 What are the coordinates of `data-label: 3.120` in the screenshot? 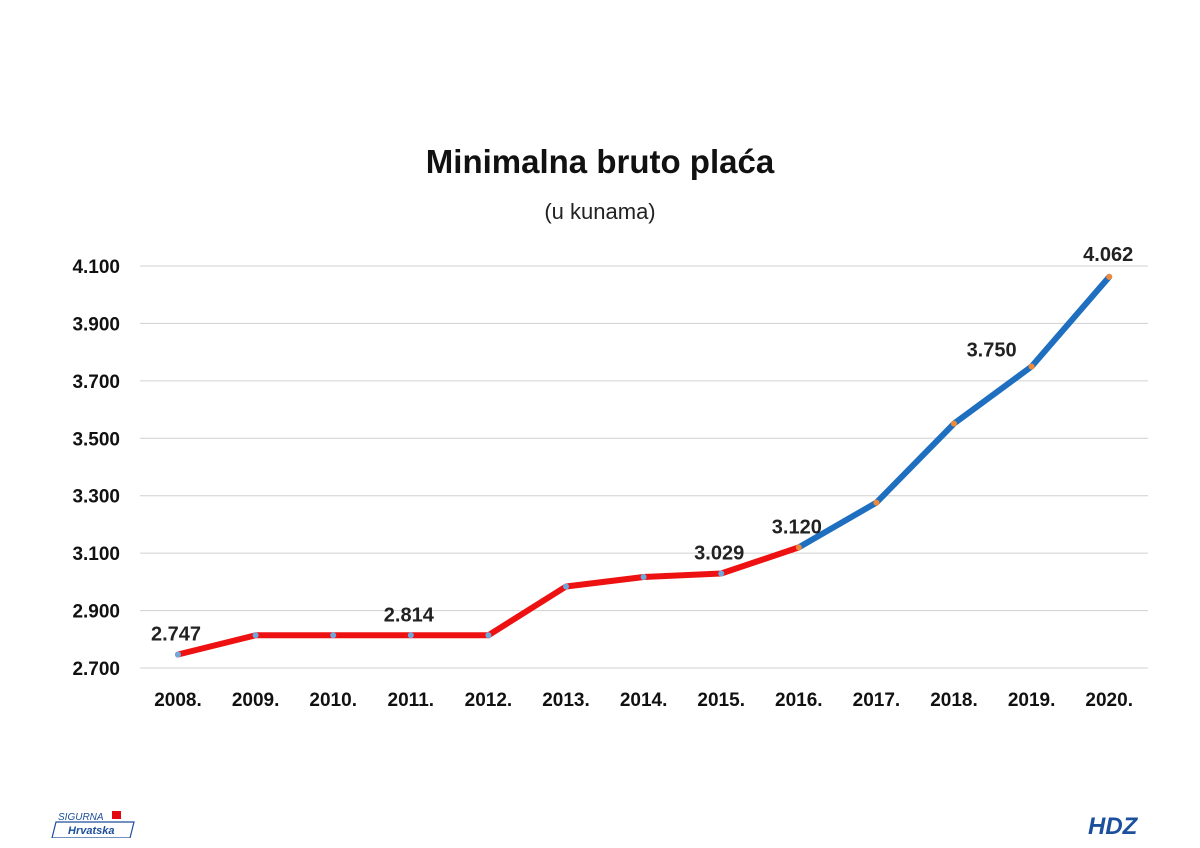 It's located at (797, 527).